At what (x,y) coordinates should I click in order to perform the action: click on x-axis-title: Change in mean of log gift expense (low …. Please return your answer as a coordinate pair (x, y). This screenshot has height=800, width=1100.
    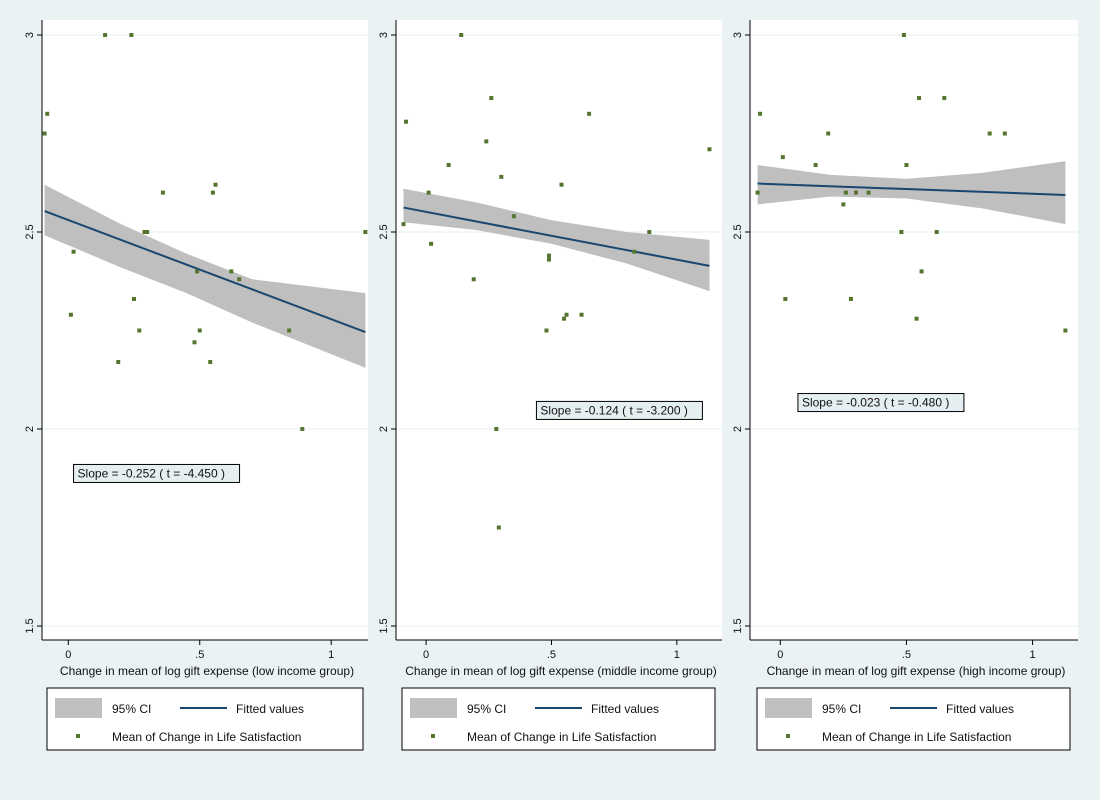
    Looking at the image, I should click on (207, 671).